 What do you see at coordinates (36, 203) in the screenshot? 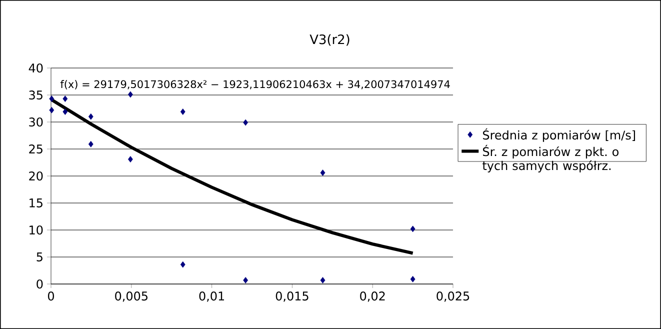
I see `y-tick-label: 15` at bounding box center [36, 203].